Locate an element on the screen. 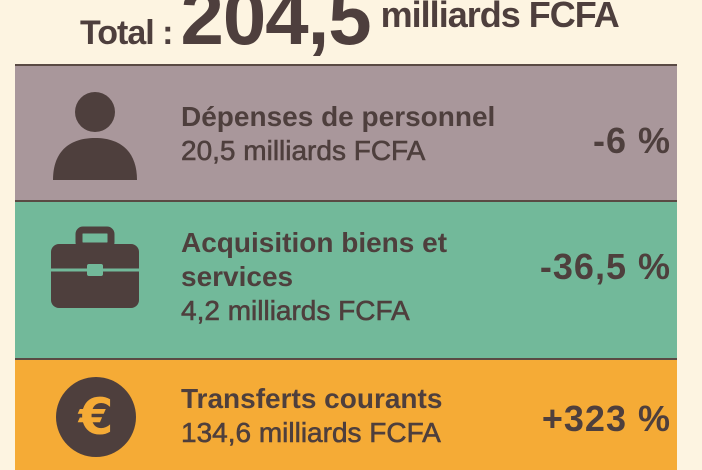  transferts-change: +323 % is located at coordinates (606, 418).